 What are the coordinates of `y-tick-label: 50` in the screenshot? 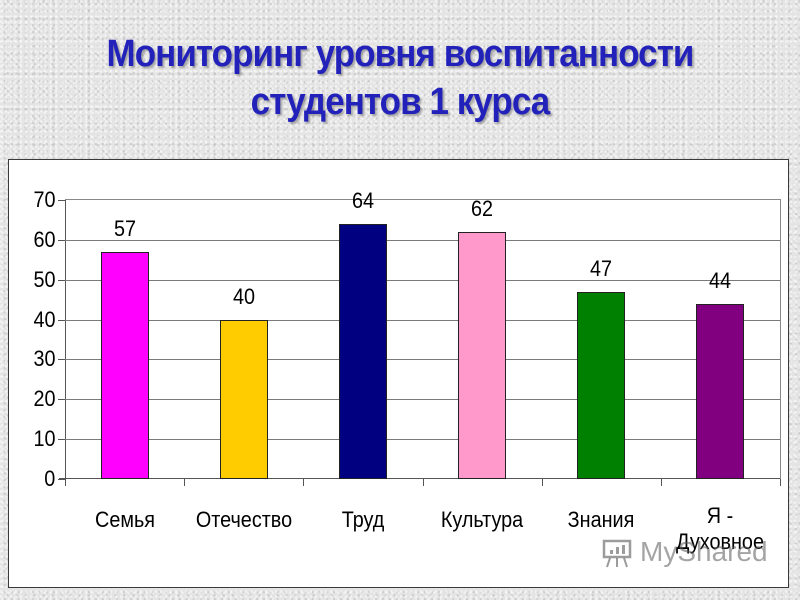 It's located at (43, 279).